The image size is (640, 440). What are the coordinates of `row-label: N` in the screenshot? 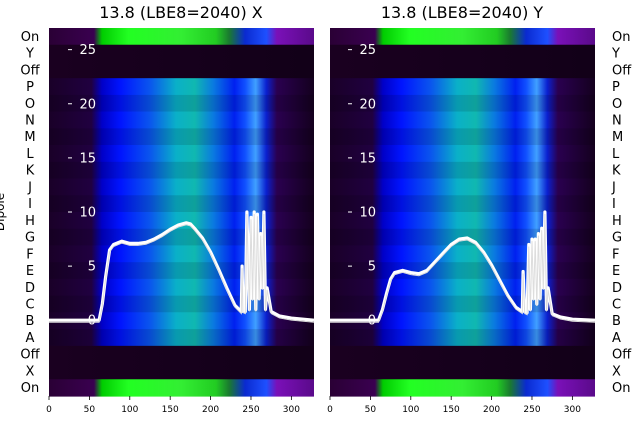 It's located at (617, 121).